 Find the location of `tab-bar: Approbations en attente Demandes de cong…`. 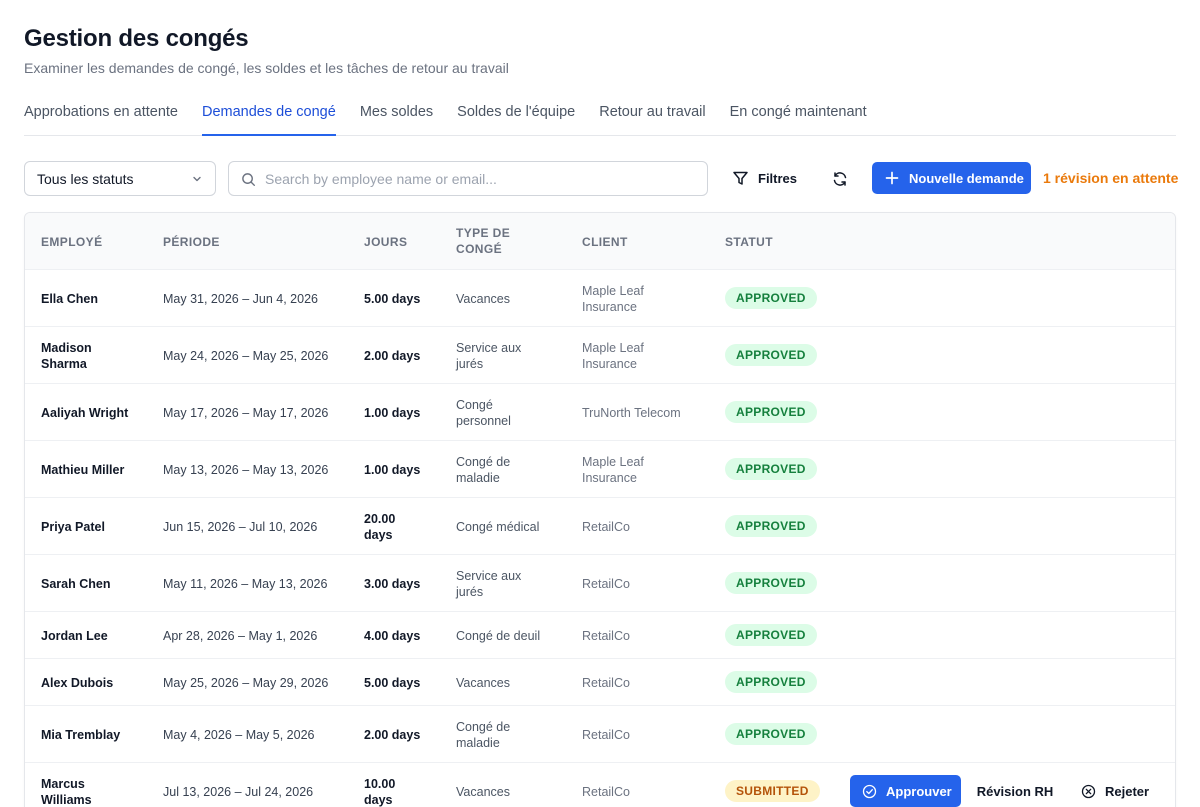

tab-bar: Approbations en attente Demandes de cong… is located at coordinates (600, 118).